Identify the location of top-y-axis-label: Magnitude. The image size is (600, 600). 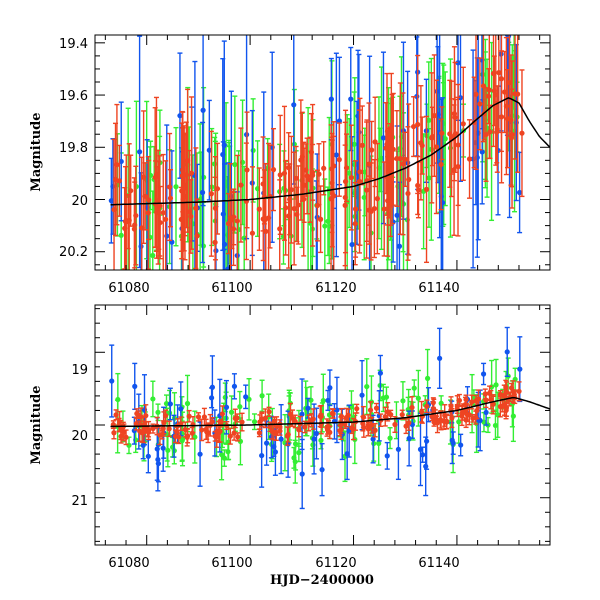
(36, 151).